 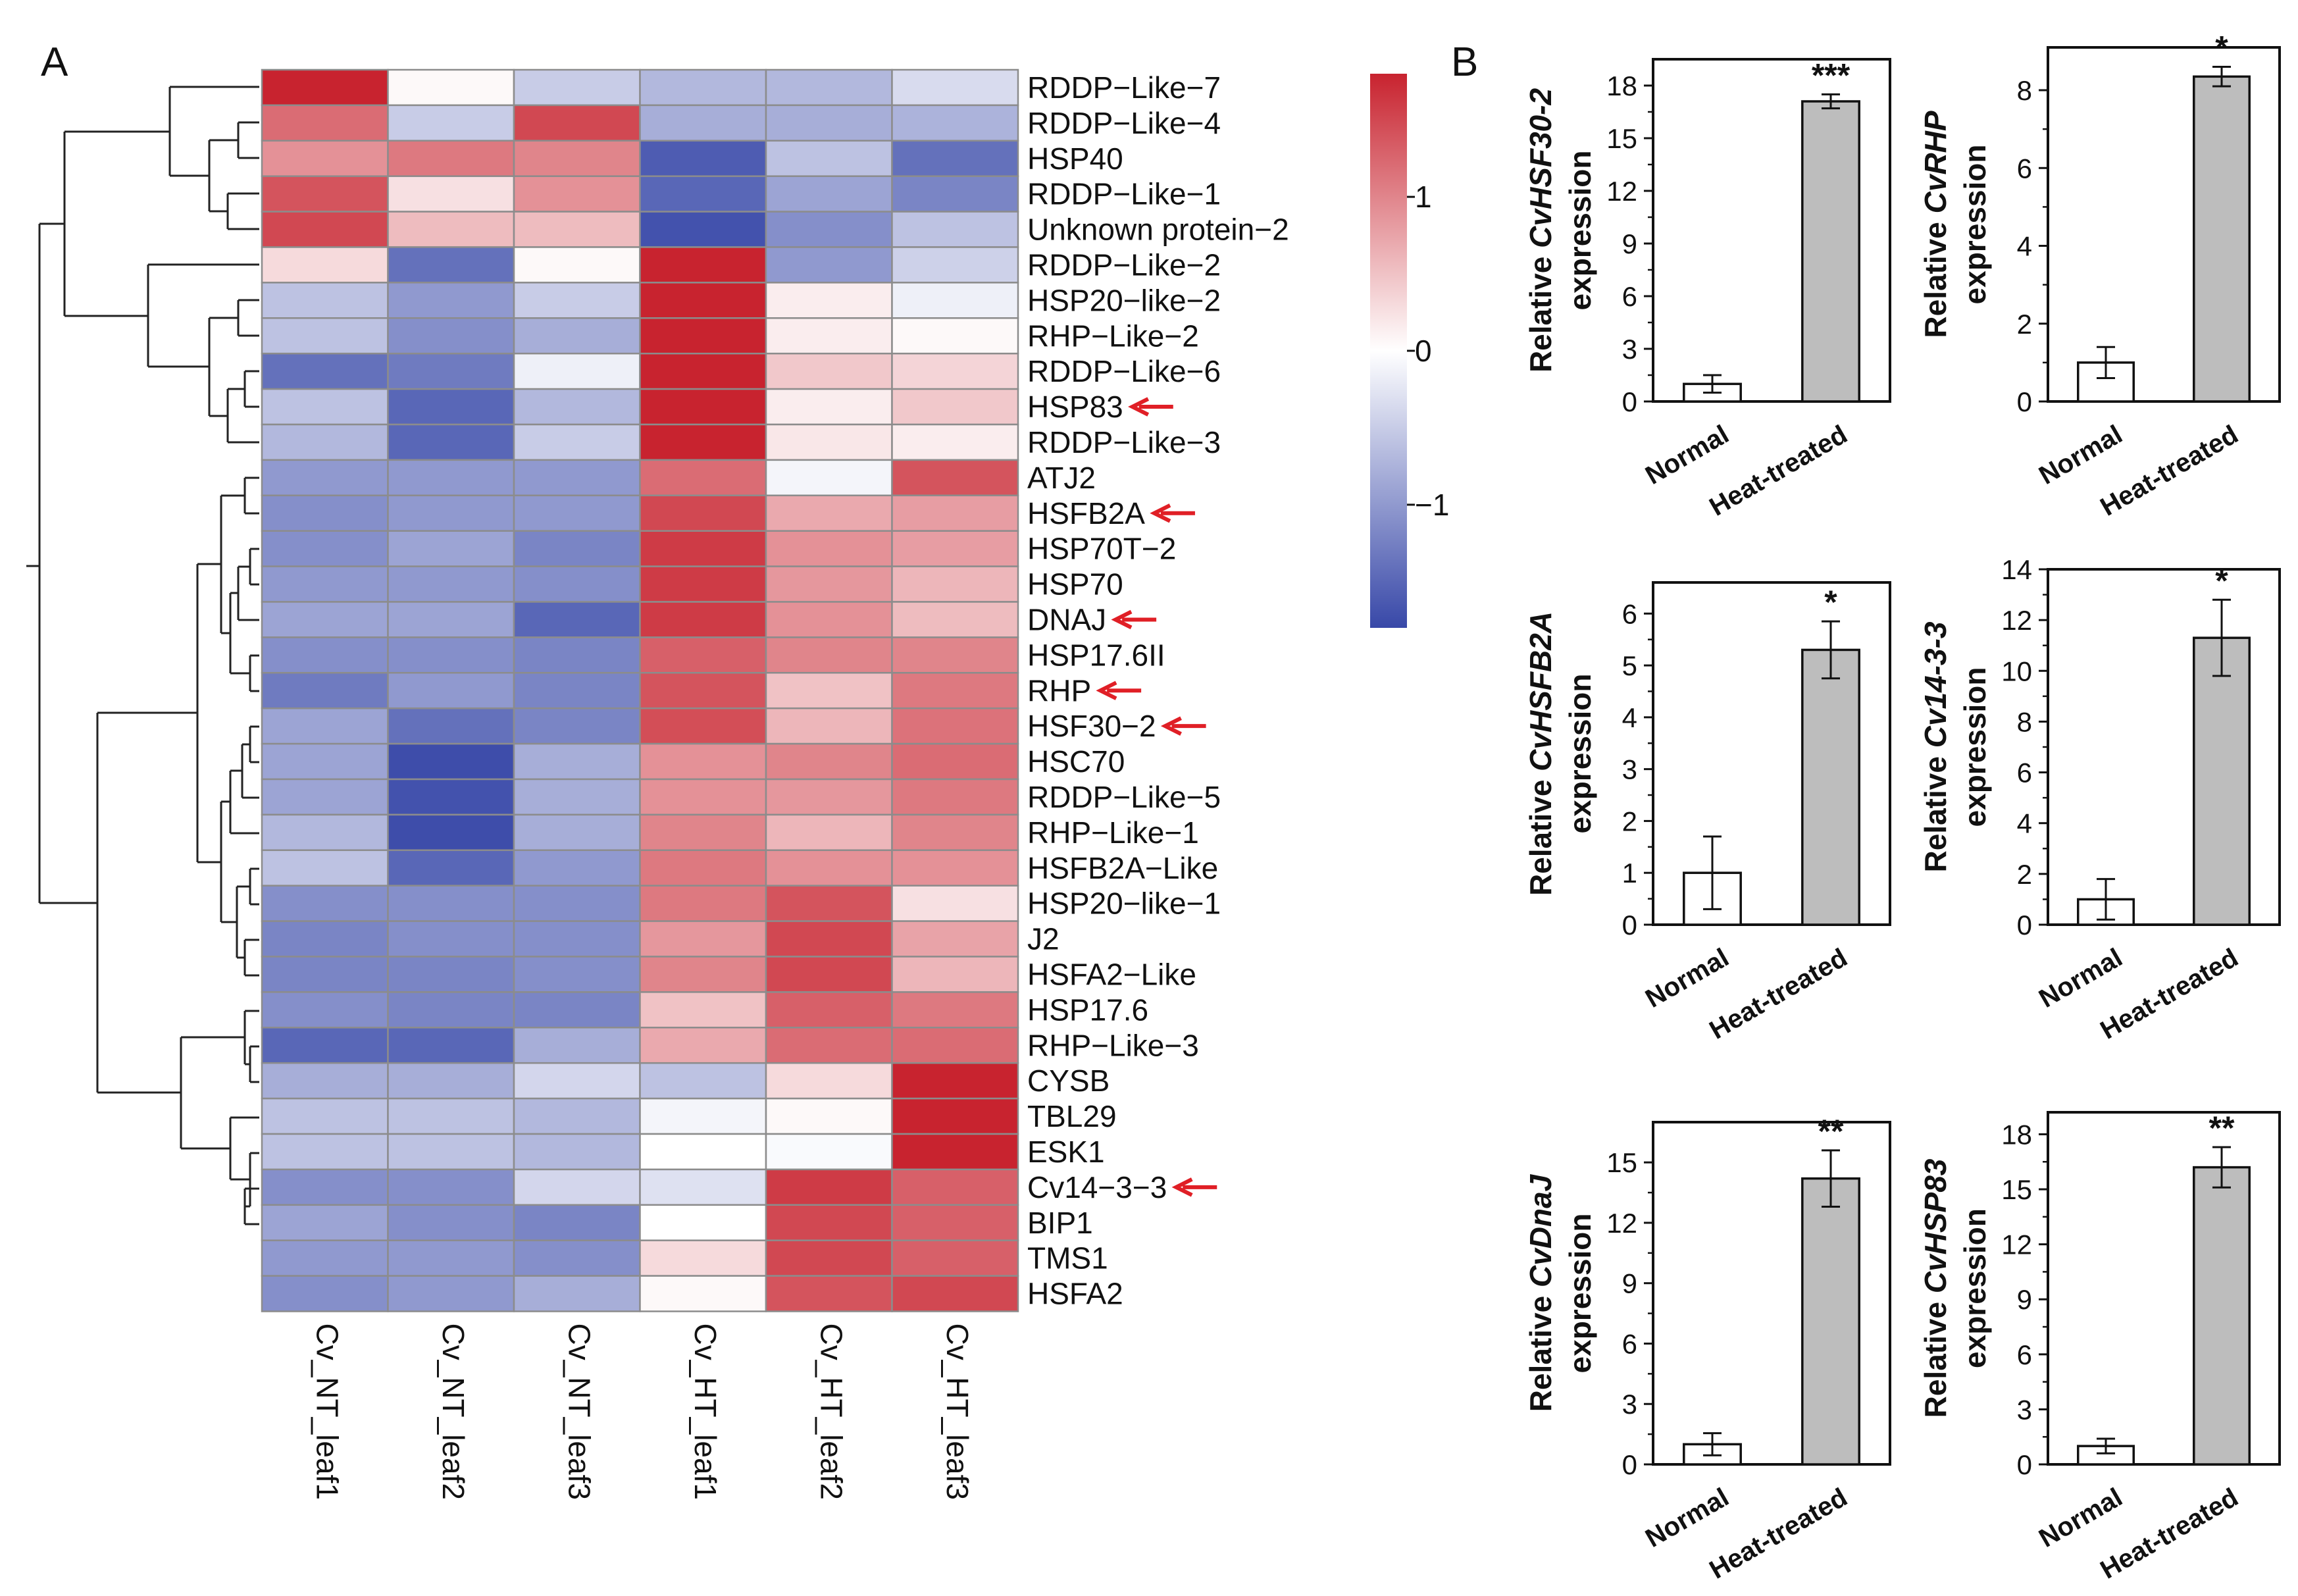 I want to click on heatmap-row-label: RDDP−Like−5, so click(x=1124, y=797).